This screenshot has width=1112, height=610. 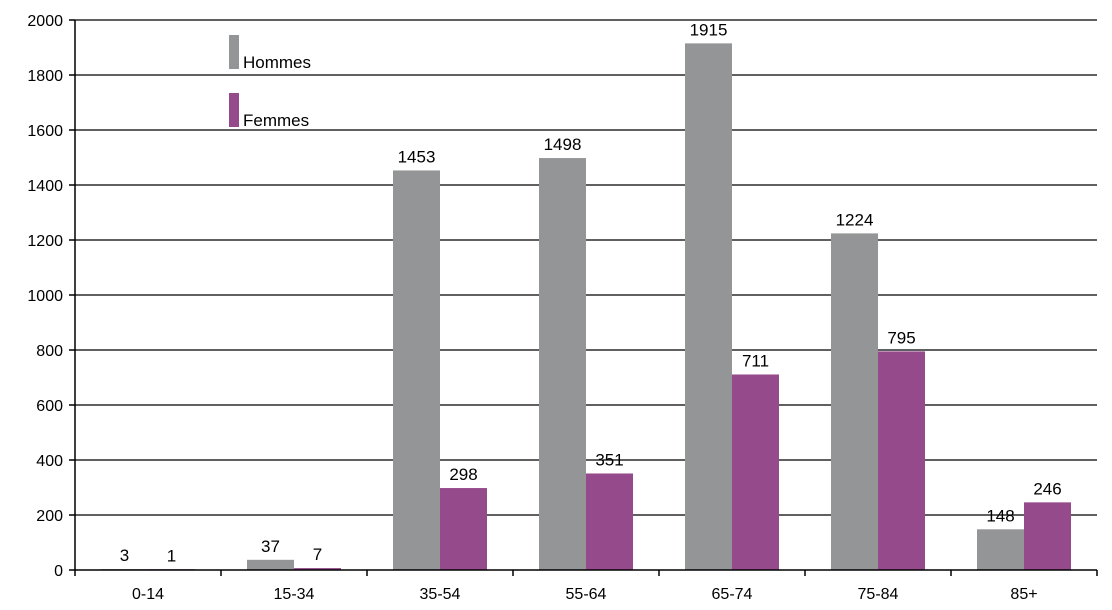 What do you see at coordinates (901, 337) in the screenshot?
I see `data-label-femmes-75-84: 795` at bounding box center [901, 337].